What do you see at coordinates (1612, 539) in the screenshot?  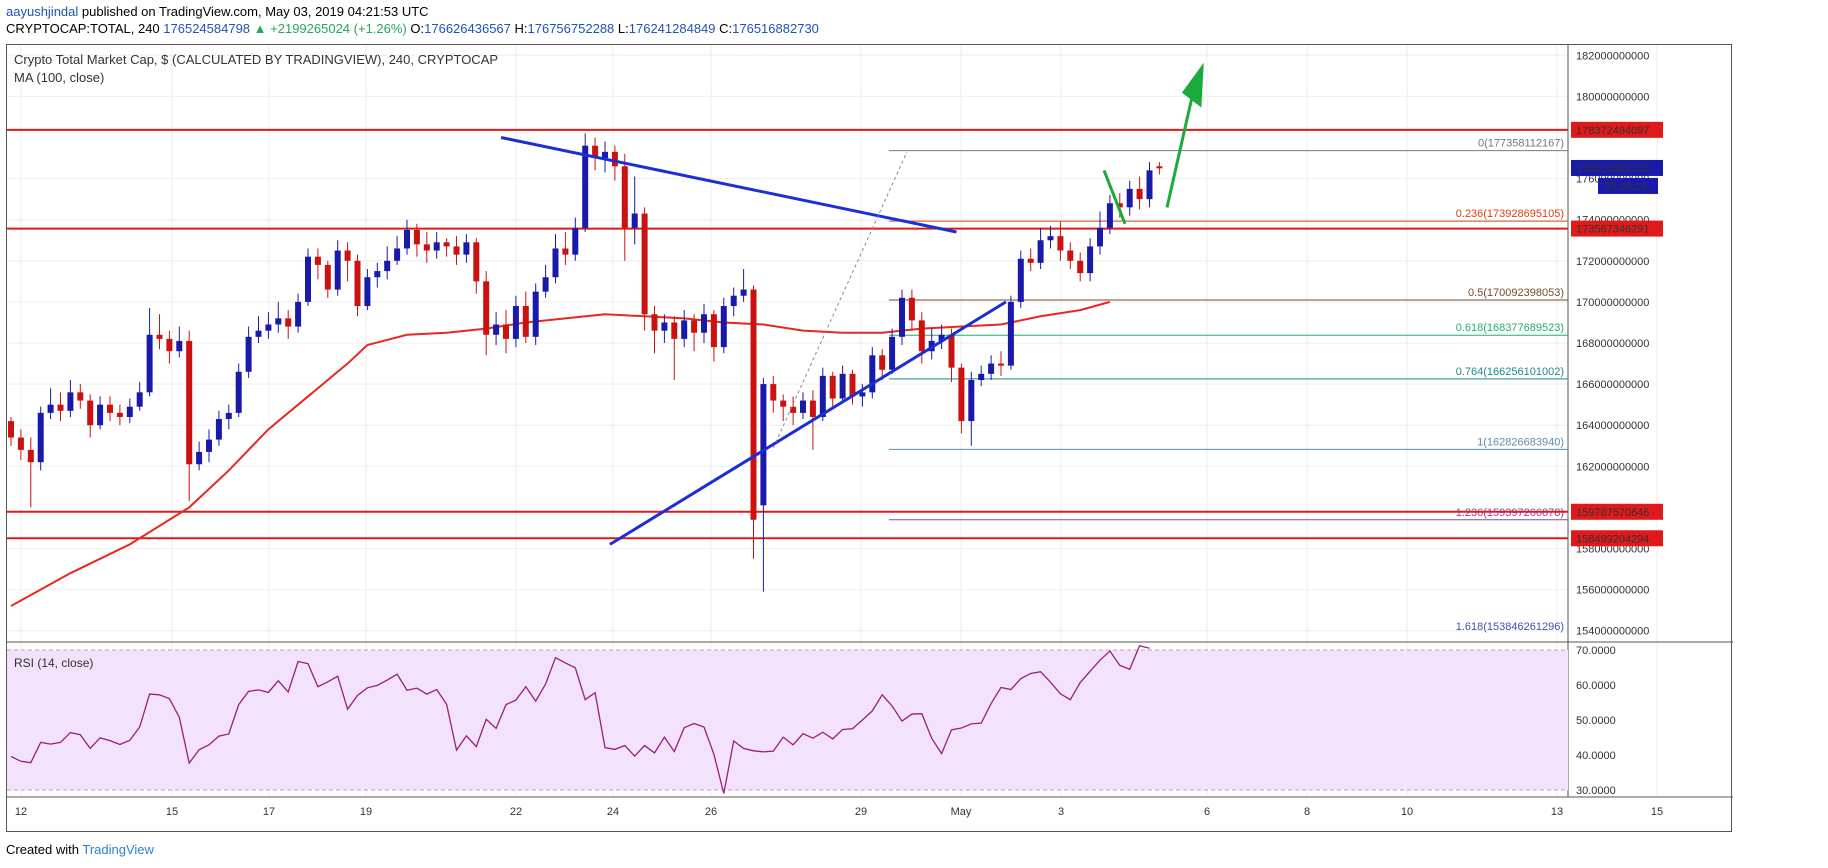 I see `support-2-price-label: 158499204294` at bounding box center [1612, 539].